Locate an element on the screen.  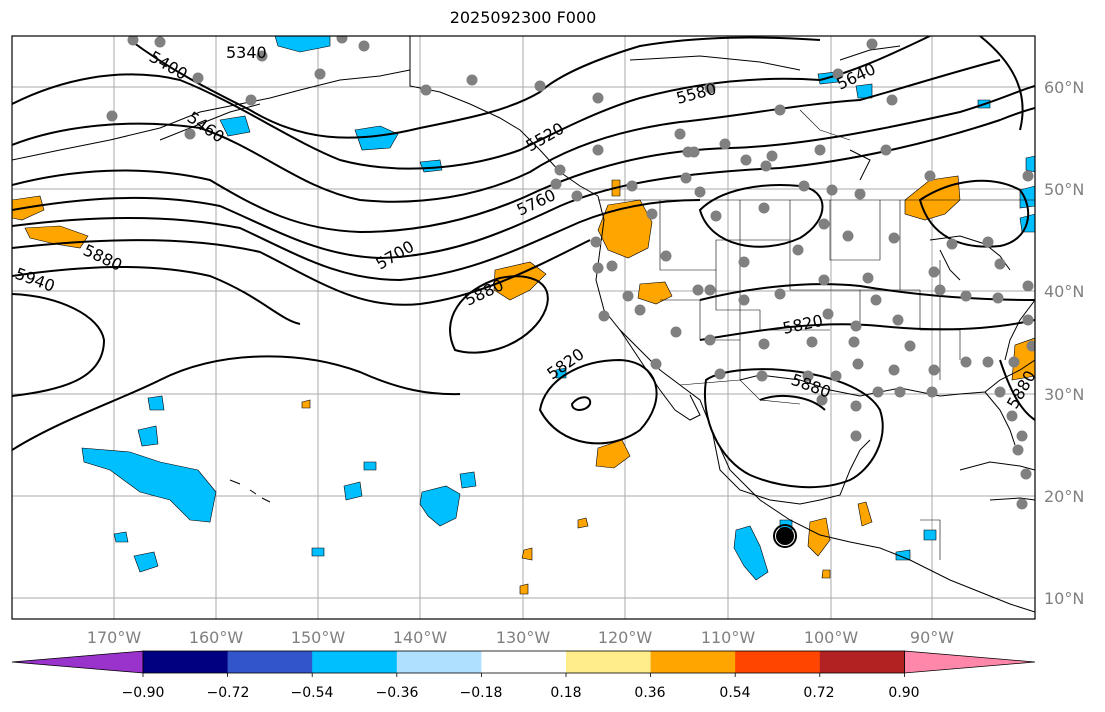
colorbar-tick-label: 0.72 is located at coordinates (818, 693).